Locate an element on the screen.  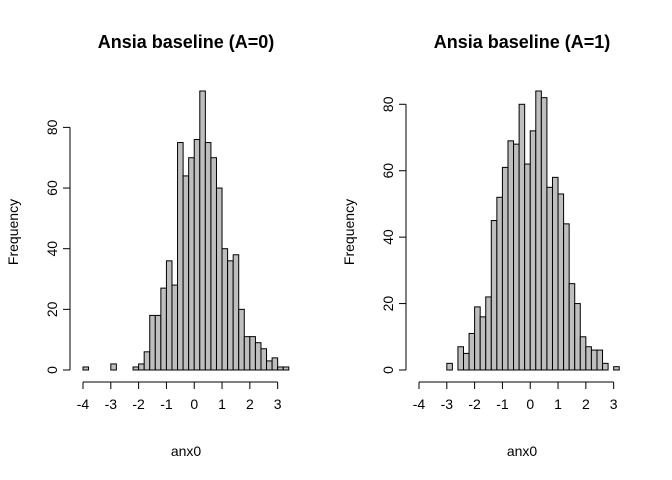
y-axis-label-a0: Frequency is located at coordinates (13, 232).